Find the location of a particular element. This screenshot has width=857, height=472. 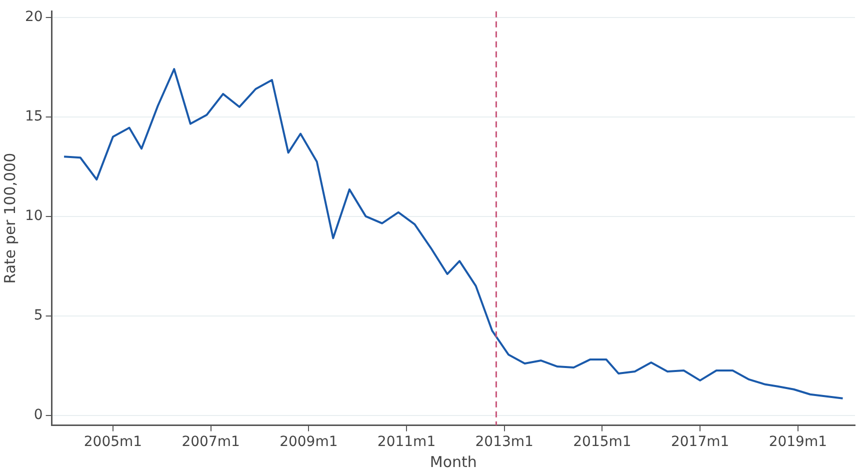

x-tick-label: 2005m1 is located at coordinates (113, 442).